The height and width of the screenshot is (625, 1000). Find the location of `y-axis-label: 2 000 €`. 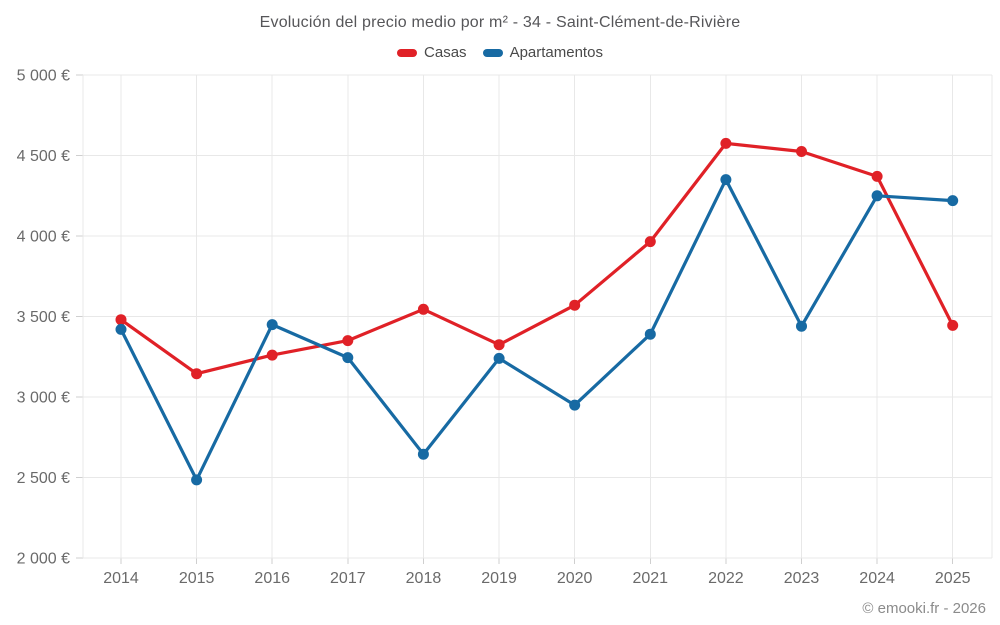

y-axis-label: 2 000 € is located at coordinates (43, 559).